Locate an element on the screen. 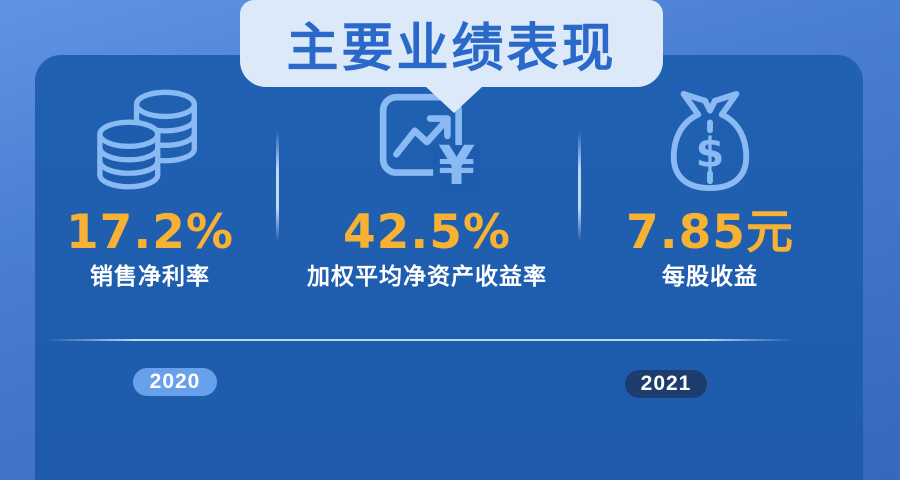 This screenshot has height=480, width=900. metric-earnings-per-share: $ 7.85元 每股收益 is located at coordinates (710, 187).